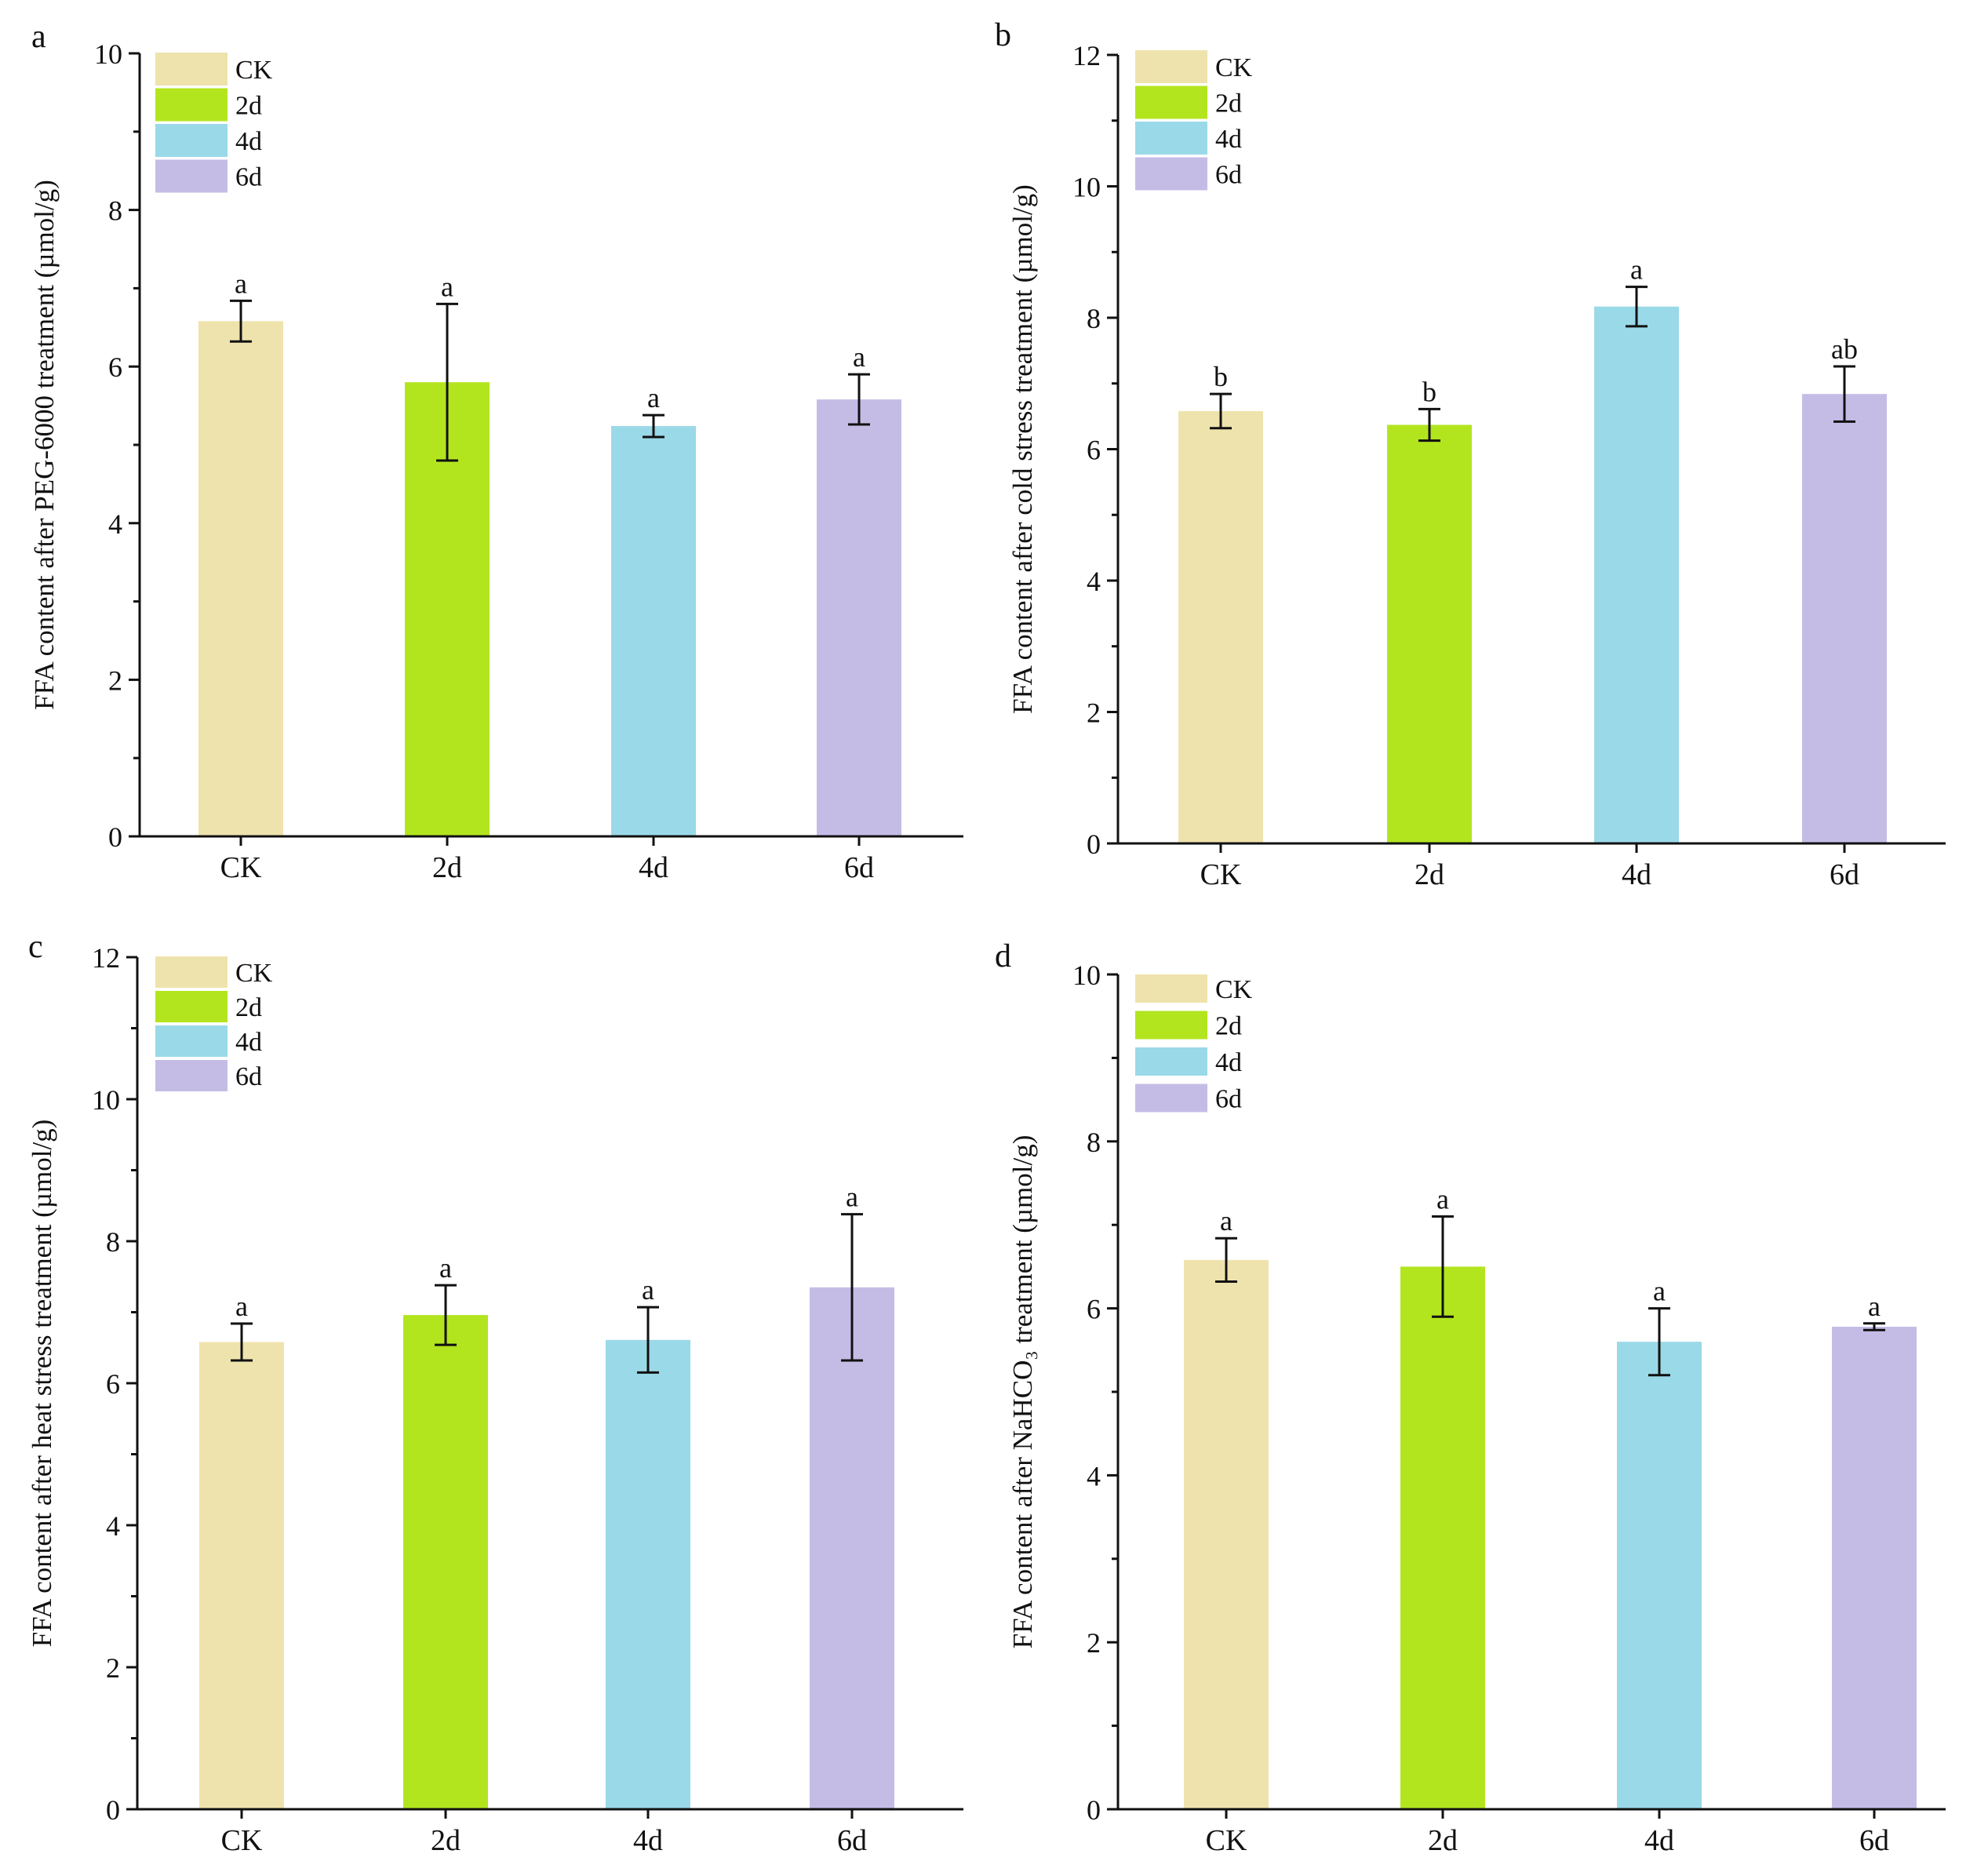  I want to click on x-tick-label: 4d, so click(1637, 874).